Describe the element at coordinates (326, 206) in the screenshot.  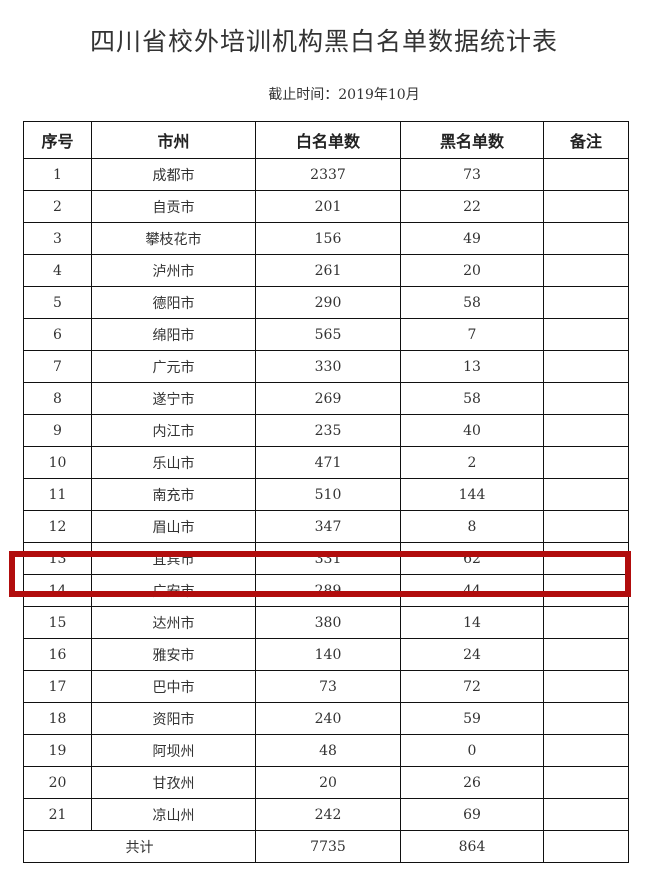
I see `table-row: 2 自贡市 201 22` at that location.